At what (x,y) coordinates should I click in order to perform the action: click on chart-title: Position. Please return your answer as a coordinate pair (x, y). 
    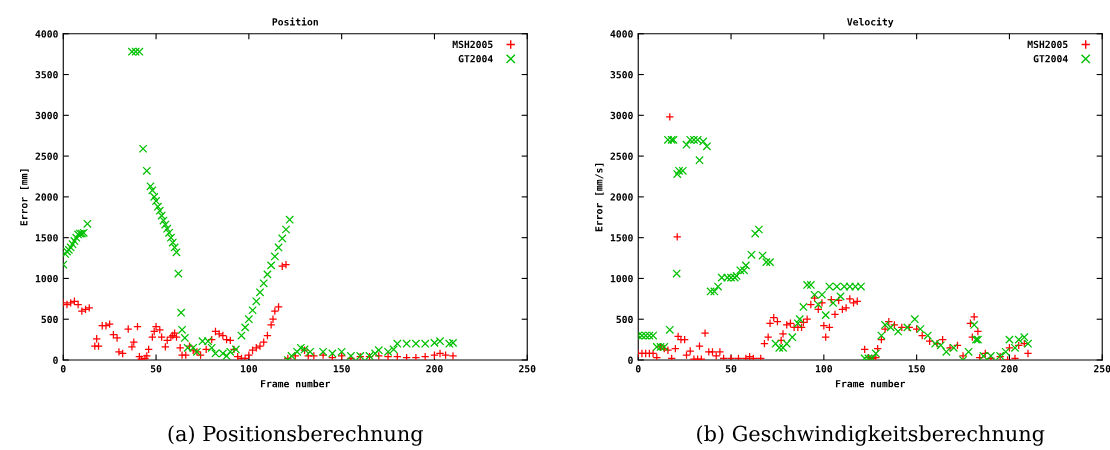
    Looking at the image, I should click on (295, 21).